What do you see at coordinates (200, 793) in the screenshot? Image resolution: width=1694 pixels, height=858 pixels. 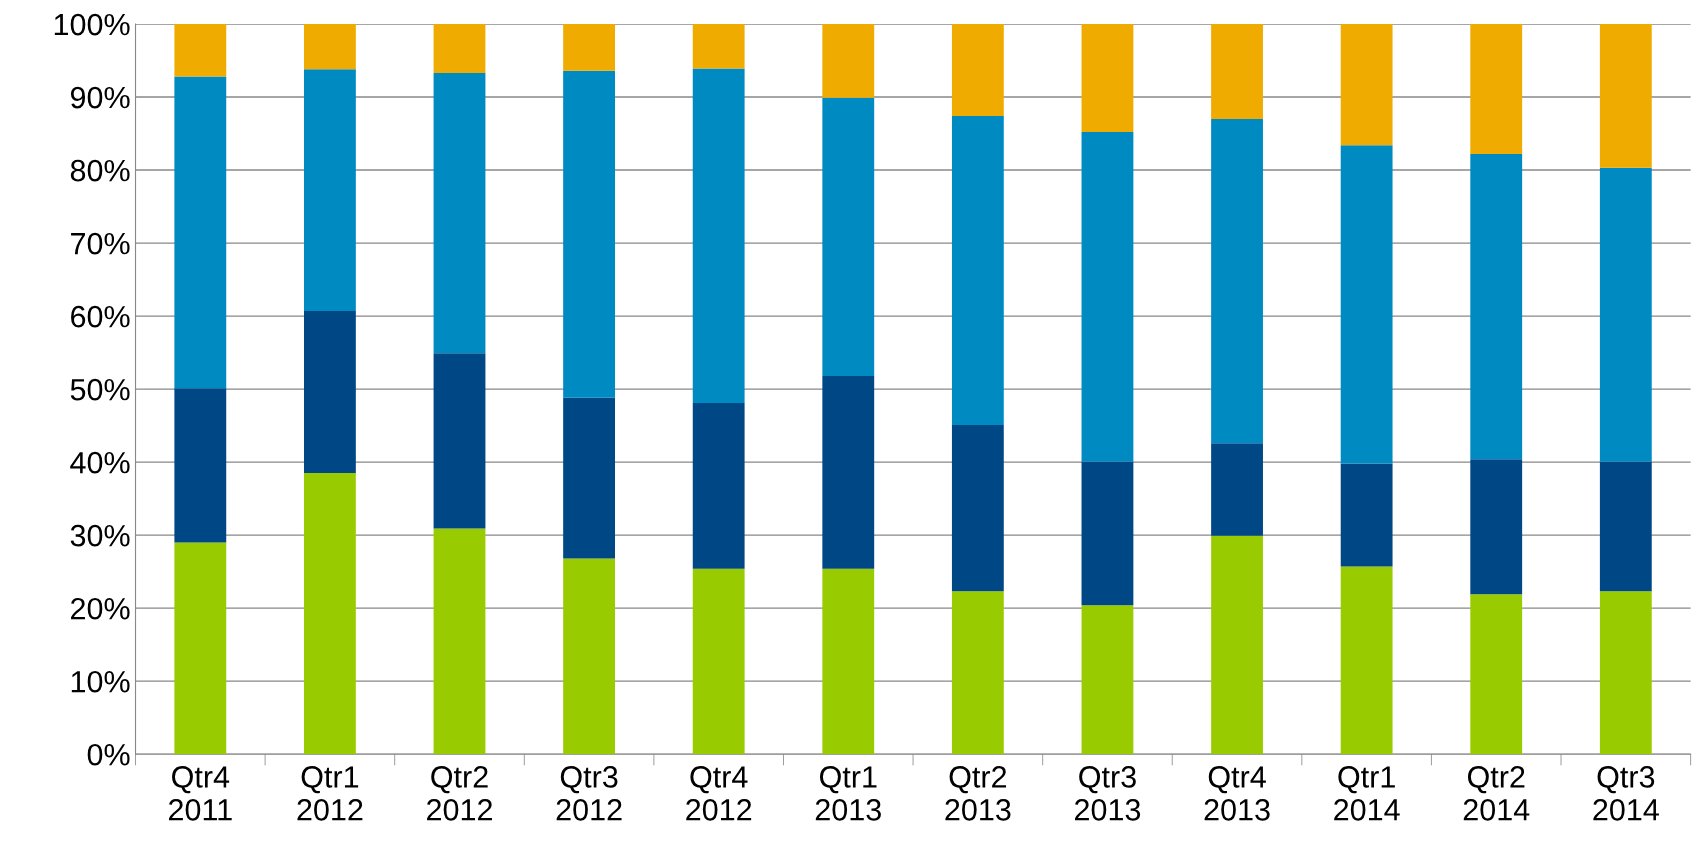 I see `x-tick-label: Qtr4 2011` at bounding box center [200, 793].